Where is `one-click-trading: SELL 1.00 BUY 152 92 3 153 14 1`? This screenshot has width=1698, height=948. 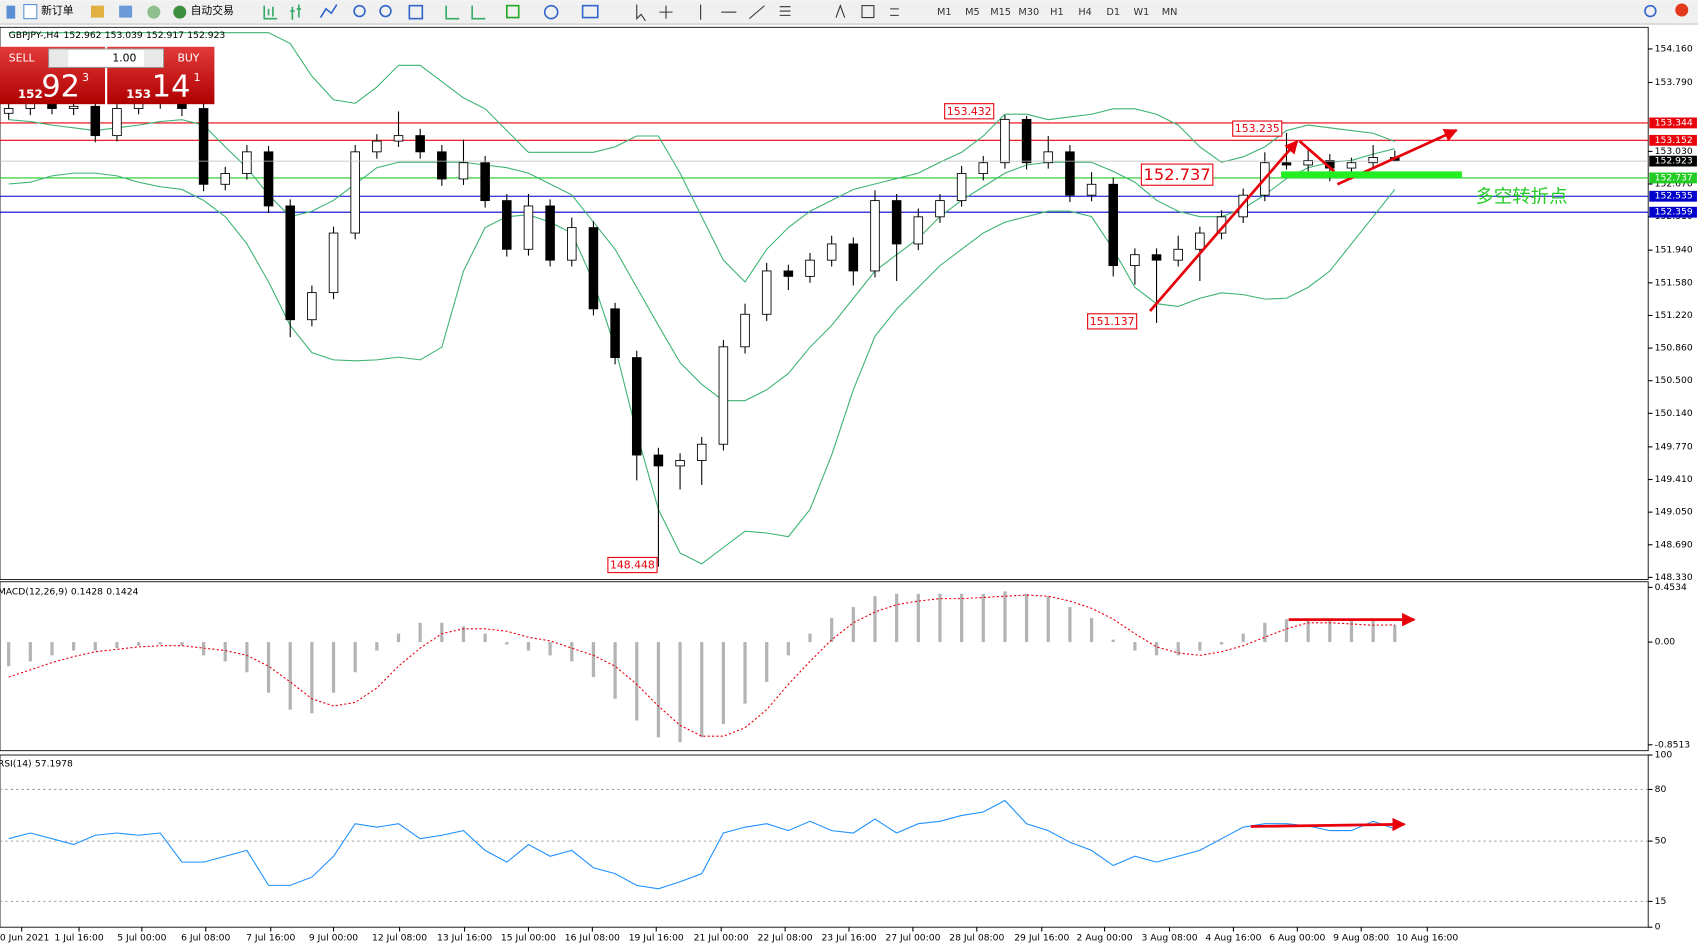
one-click-trading: SELL 1.00 BUY 152 92 3 153 14 1 is located at coordinates (107, 75).